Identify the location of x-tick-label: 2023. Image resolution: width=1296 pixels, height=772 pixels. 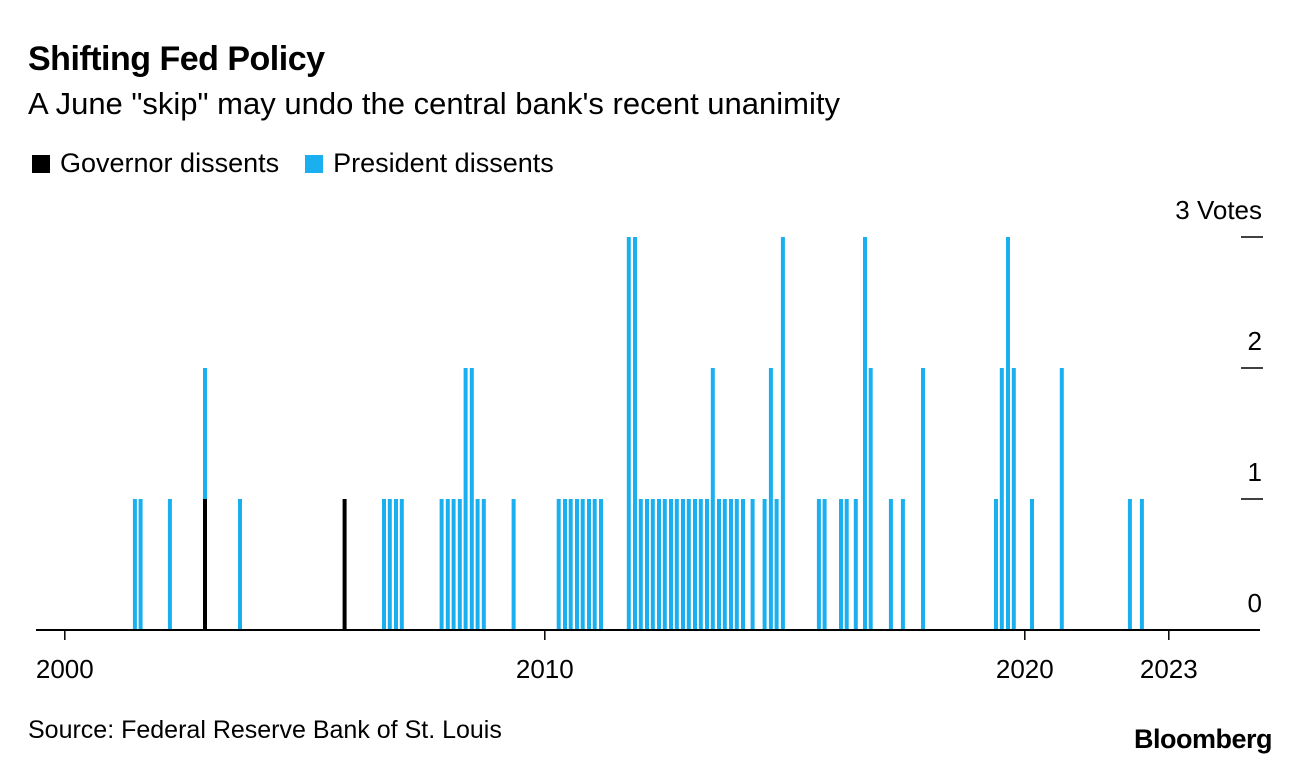
(1169, 669).